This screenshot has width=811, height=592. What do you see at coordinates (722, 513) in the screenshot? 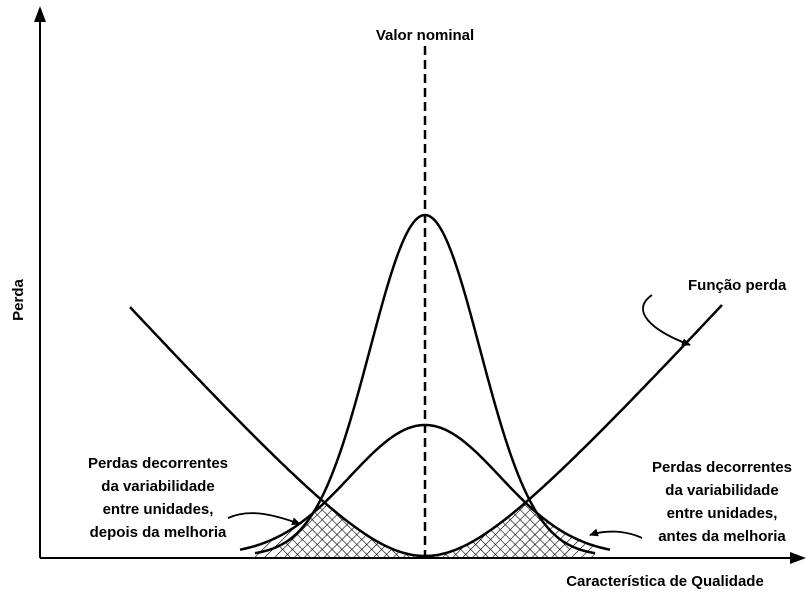
I see `right-note-line: entre unidades,` at bounding box center [722, 513].